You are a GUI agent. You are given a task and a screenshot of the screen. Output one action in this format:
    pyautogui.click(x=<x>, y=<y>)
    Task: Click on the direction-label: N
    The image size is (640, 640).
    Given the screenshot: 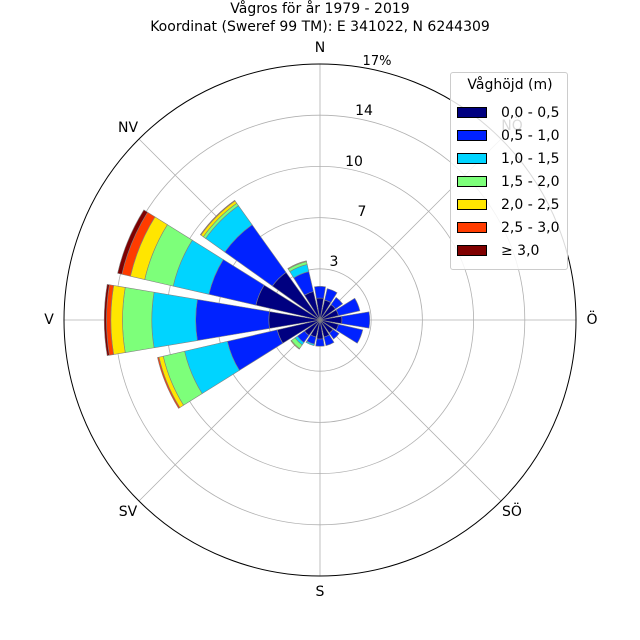 What is the action you would take?
    pyautogui.click(x=320, y=48)
    